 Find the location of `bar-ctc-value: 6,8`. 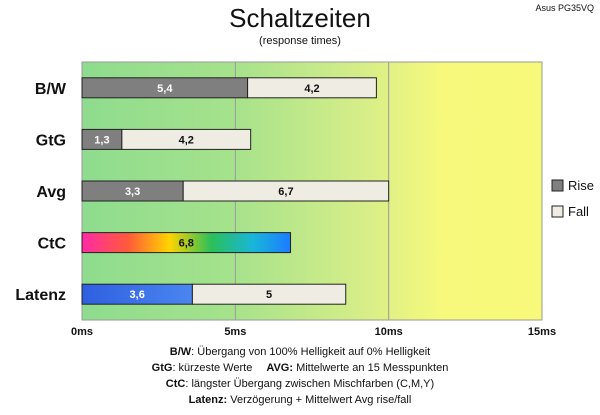

bar-ctc-value: 6,8 is located at coordinates (186, 244).